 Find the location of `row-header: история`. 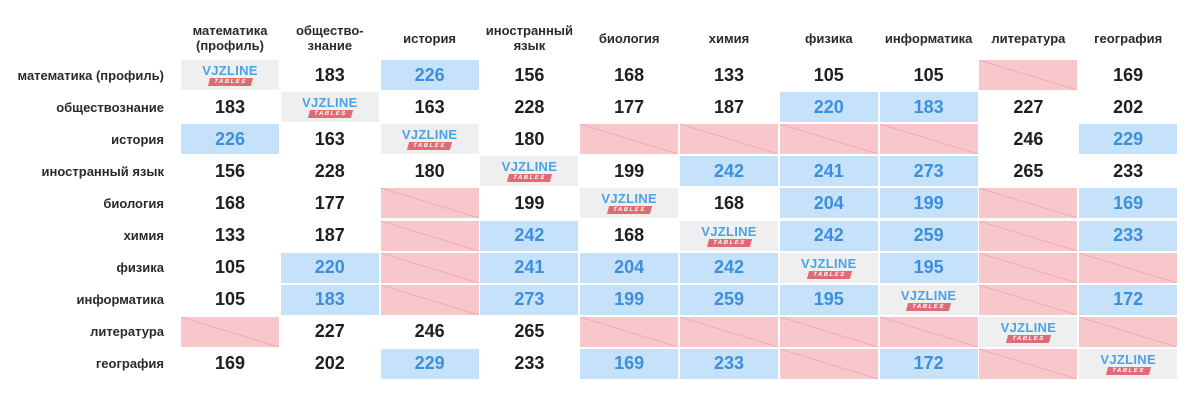

row-header: история is located at coordinates (137, 139).